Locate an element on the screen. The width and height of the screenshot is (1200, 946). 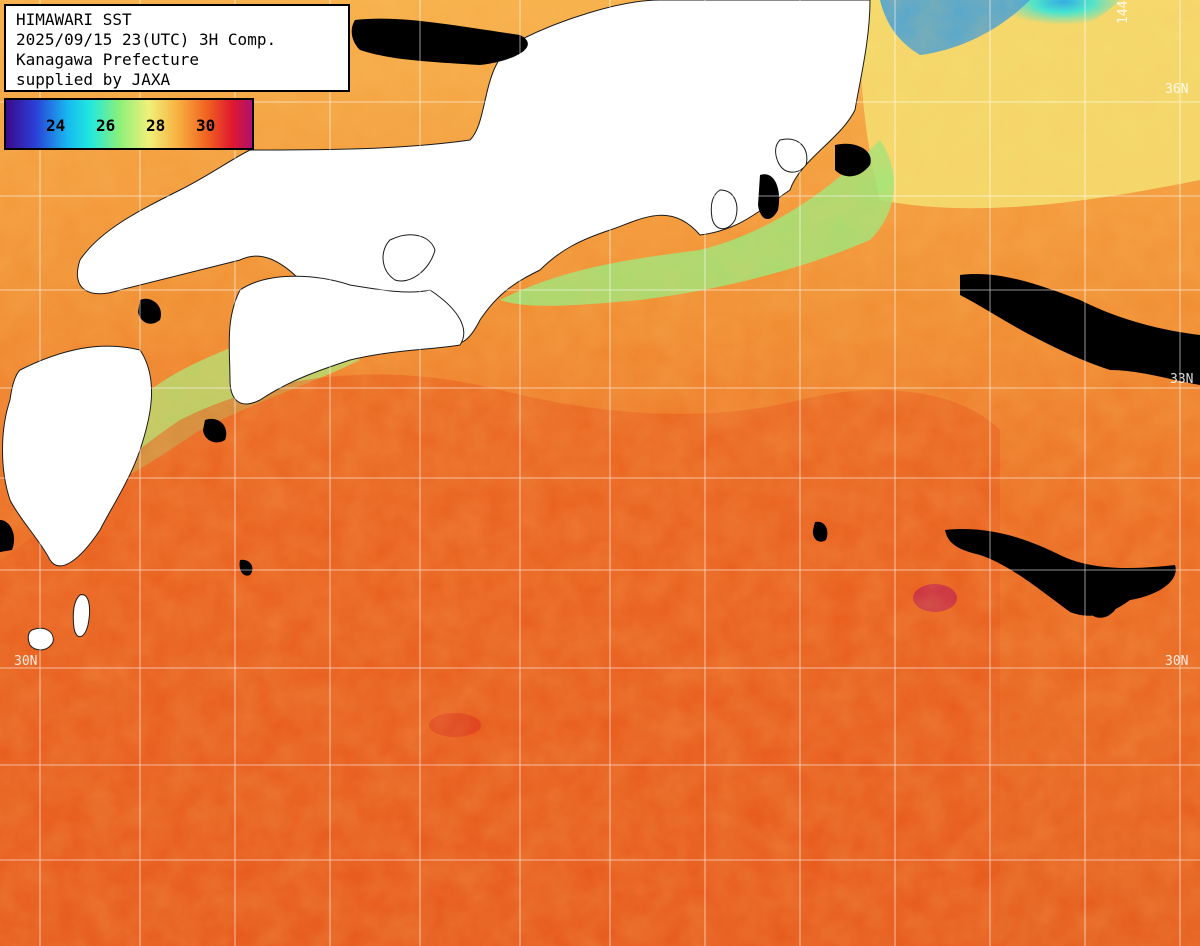
legend-tick-28: 28 is located at coordinates (156, 125).